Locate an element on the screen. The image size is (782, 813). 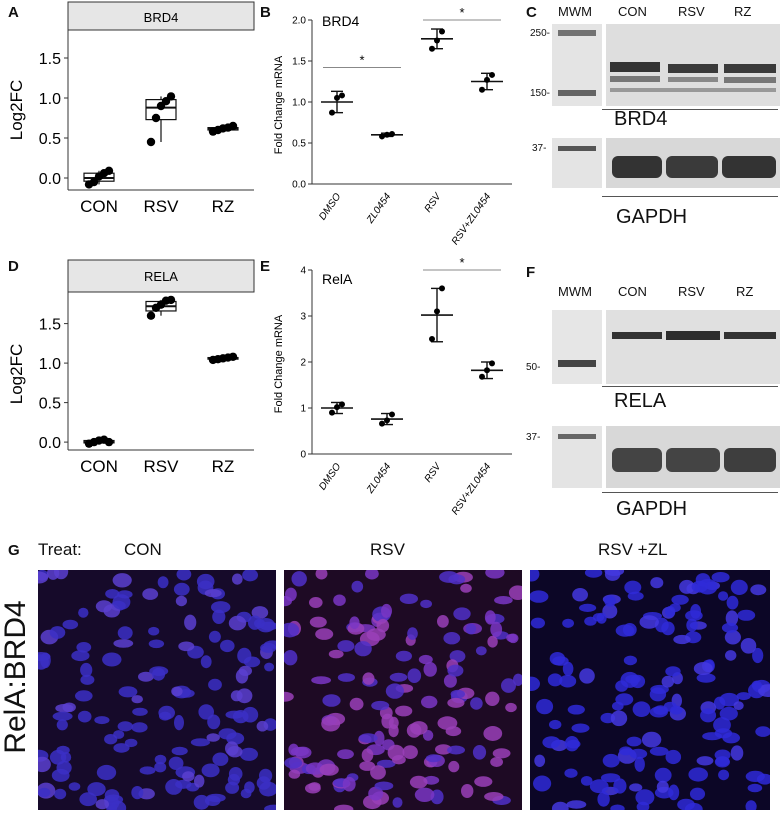
y-tick-label: 1.5 is located at coordinates (50, 59).